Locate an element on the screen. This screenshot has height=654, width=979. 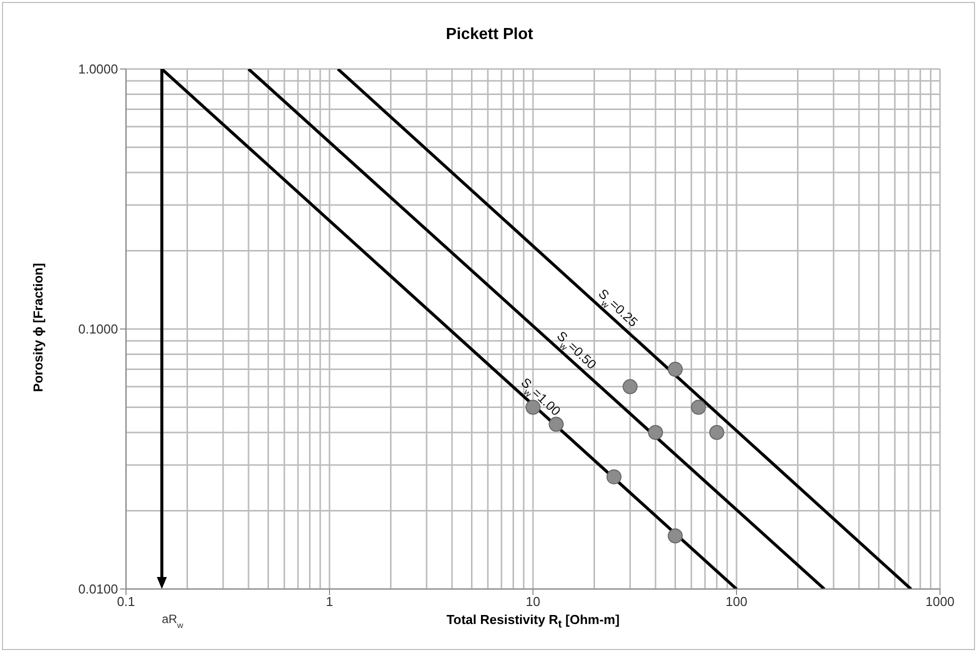
ref-line-label: aR$_{w}$ is located at coordinates (173, 621).